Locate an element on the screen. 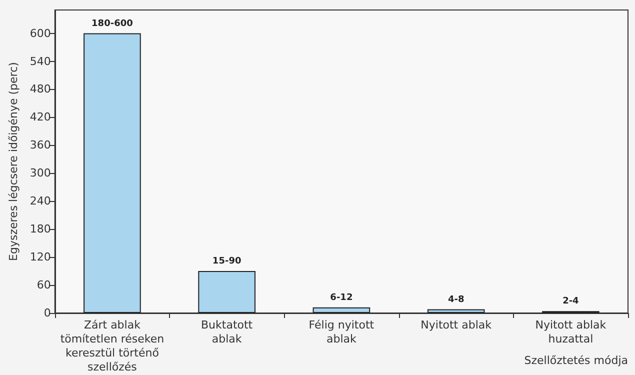 This screenshot has width=635, height=375. data-label: 2-4 is located at coordinates (570, 301).